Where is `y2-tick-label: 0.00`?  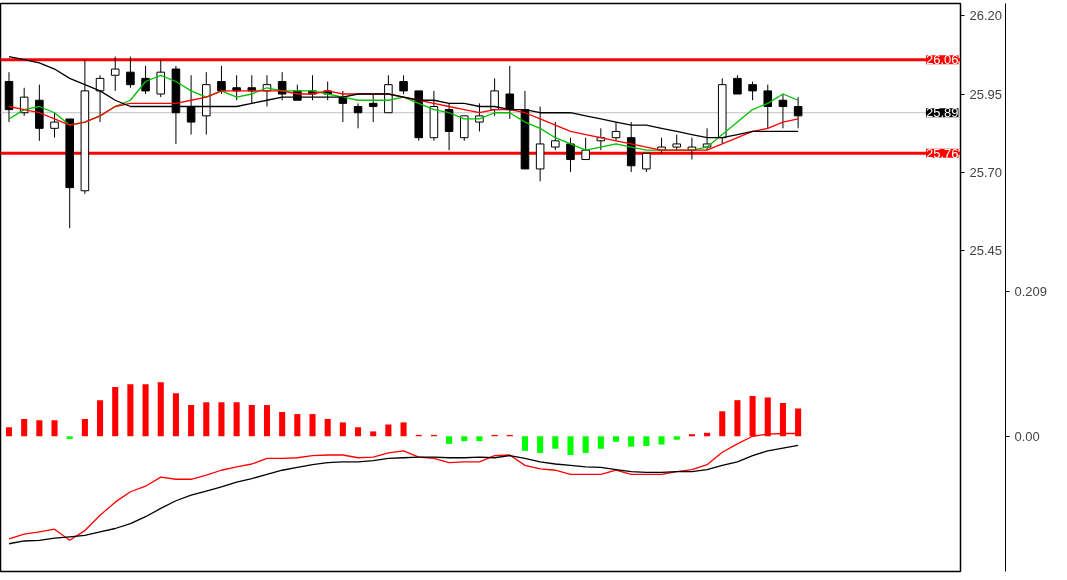 y2-tick-label: 0.00 is located at coordinates (1027, 436).